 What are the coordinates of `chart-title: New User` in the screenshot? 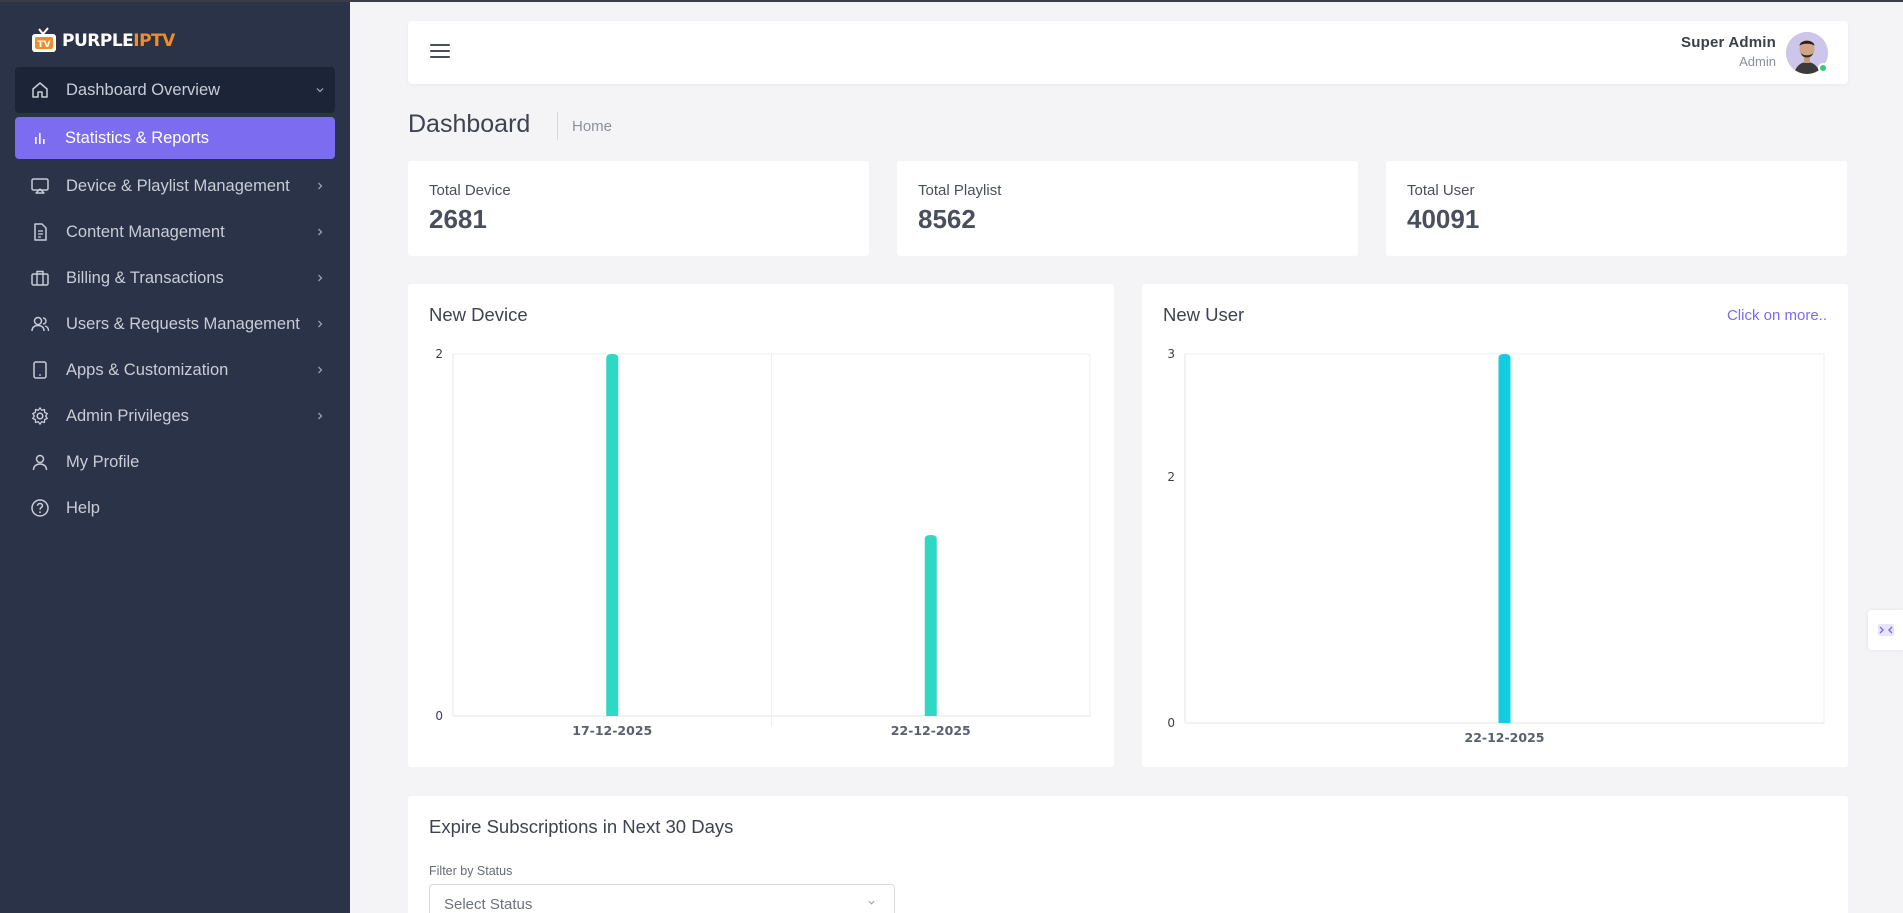 It's located at (1204, 314).